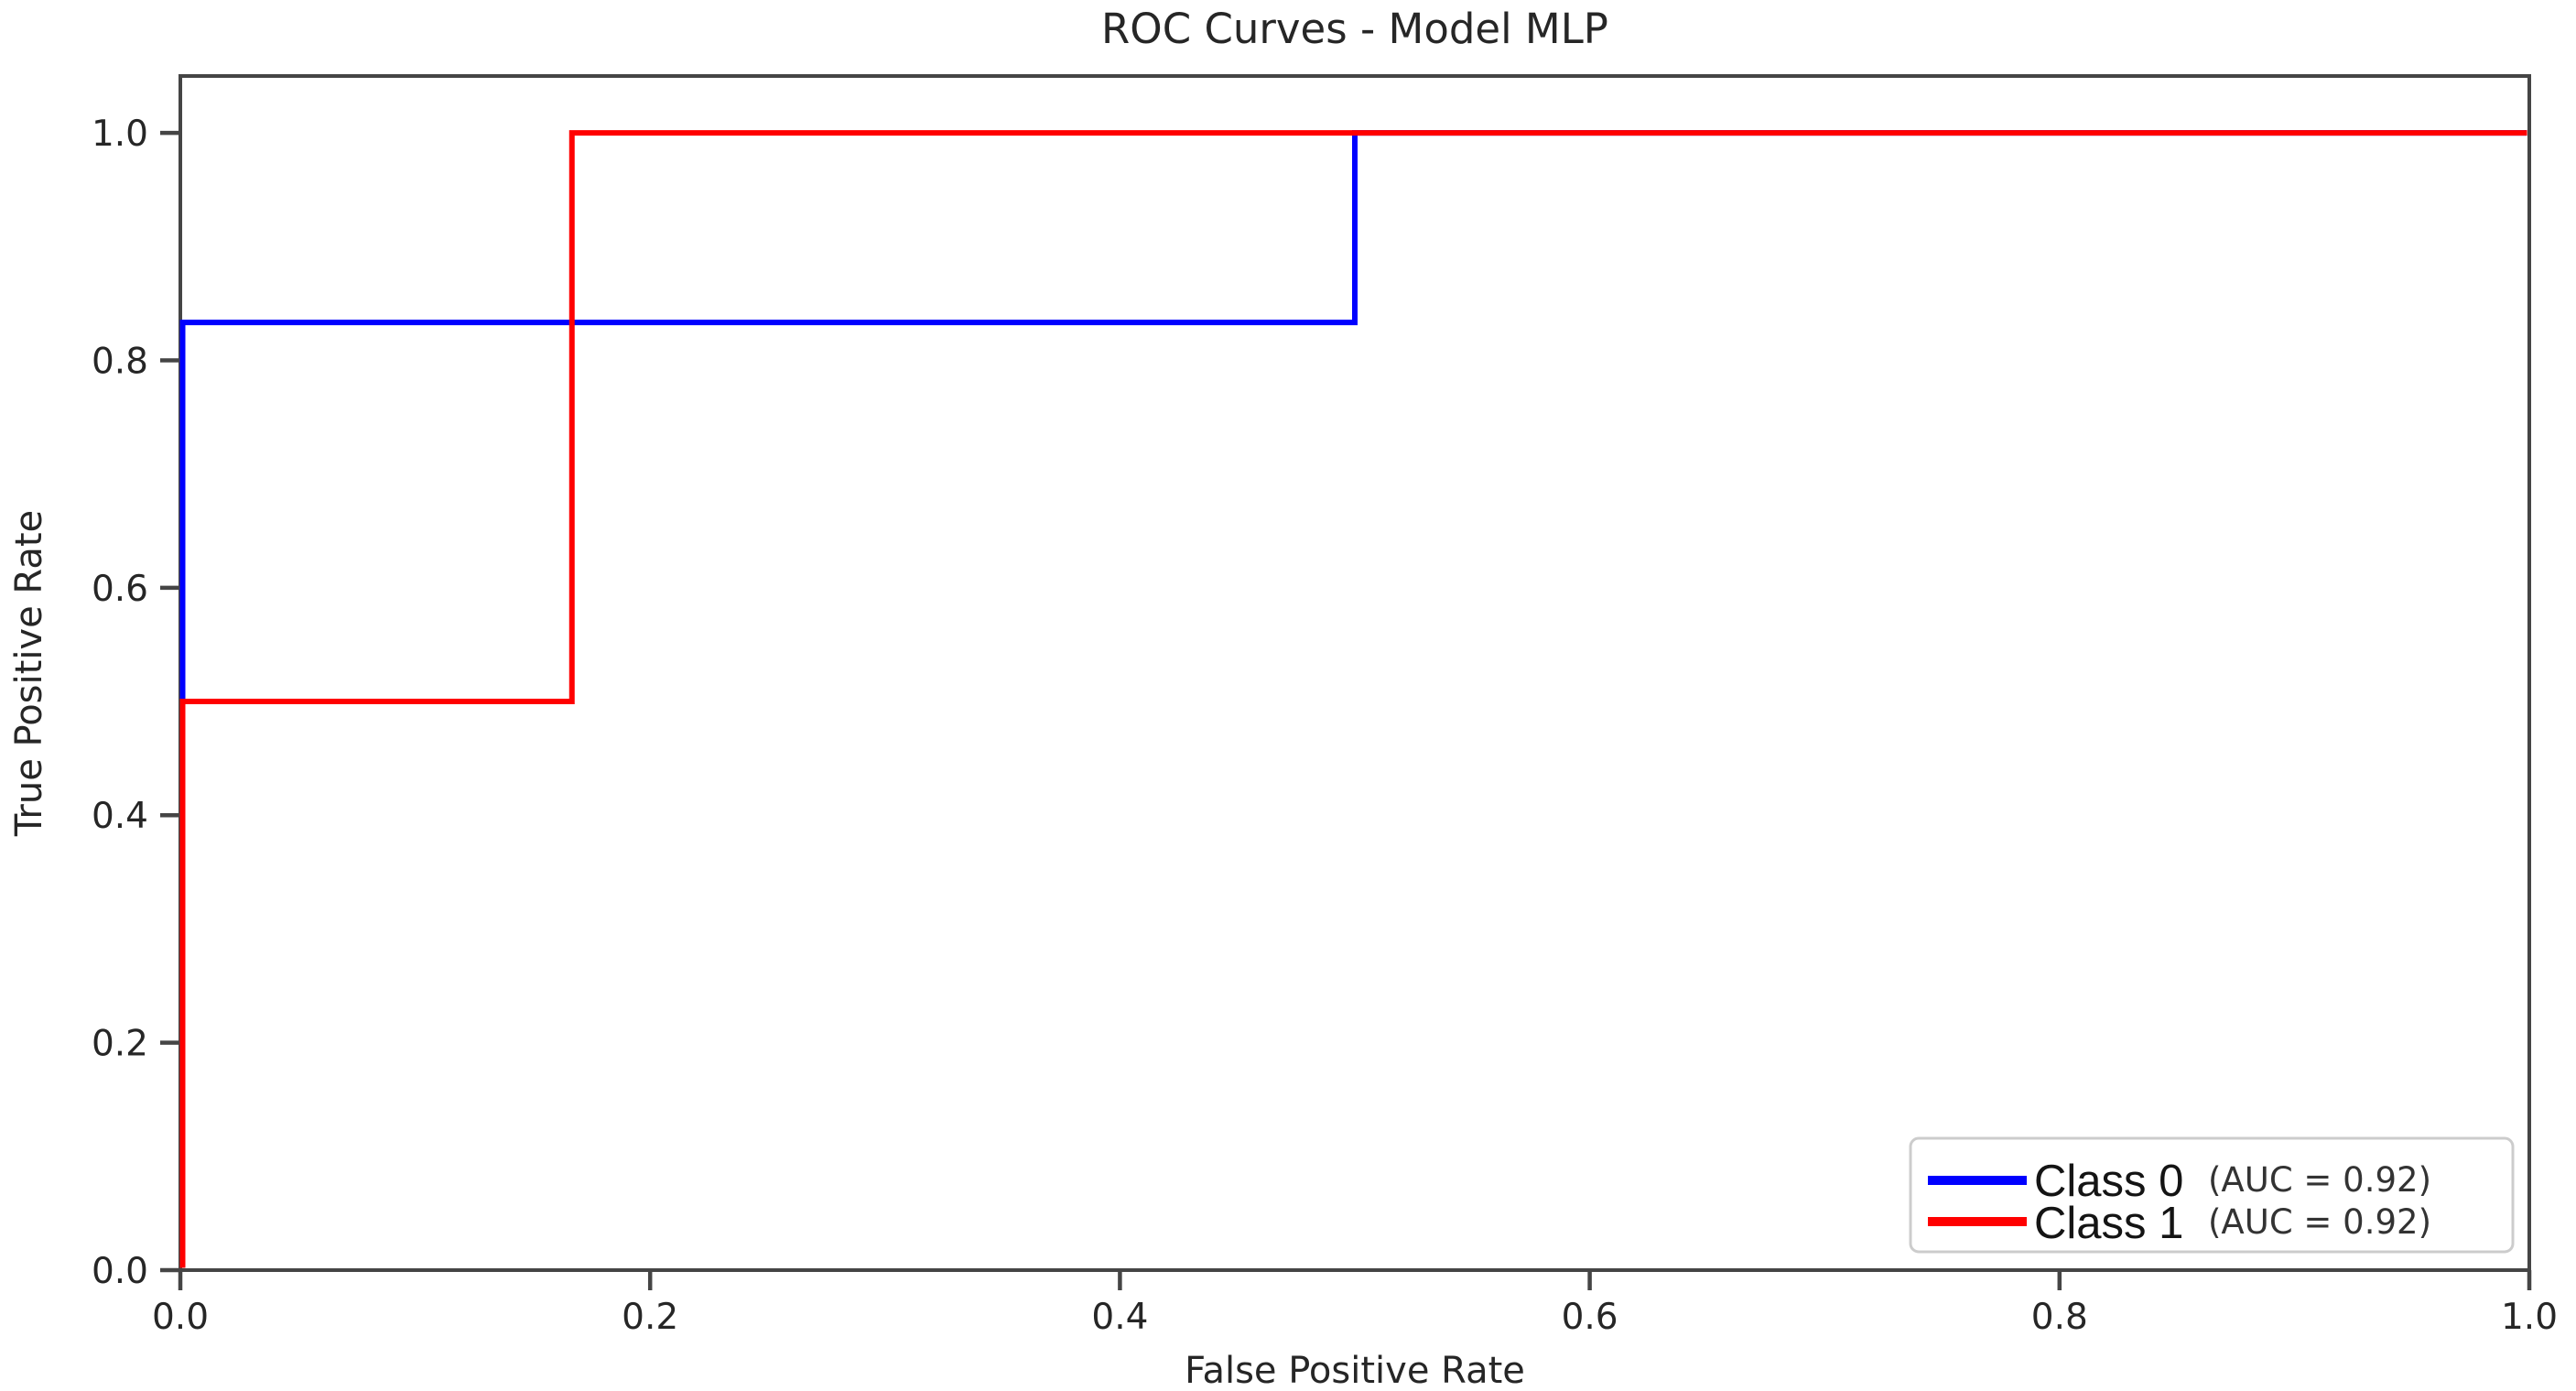 The image size is (2576, 1391). What do you see at coordinates (1355, 1370) in the screenshot?
I see `x-axis-label: False Positive Rate` at bounding box center [1355, 1370].